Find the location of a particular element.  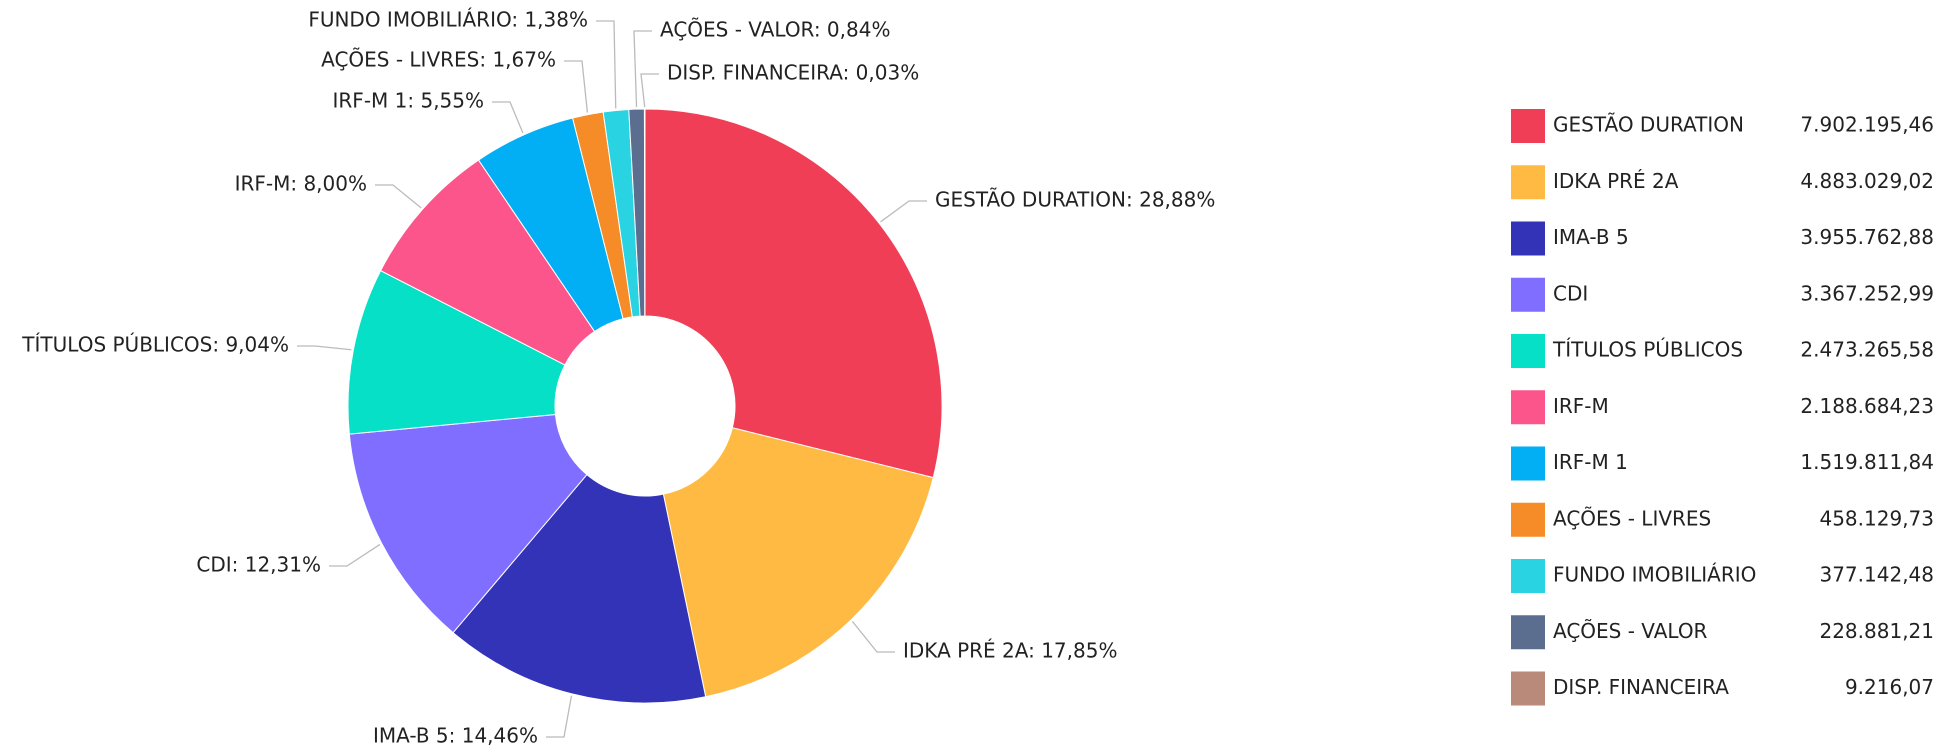

legend-label: TÍTULOS PÚBLICOS is located at coordinates (1647, 350).